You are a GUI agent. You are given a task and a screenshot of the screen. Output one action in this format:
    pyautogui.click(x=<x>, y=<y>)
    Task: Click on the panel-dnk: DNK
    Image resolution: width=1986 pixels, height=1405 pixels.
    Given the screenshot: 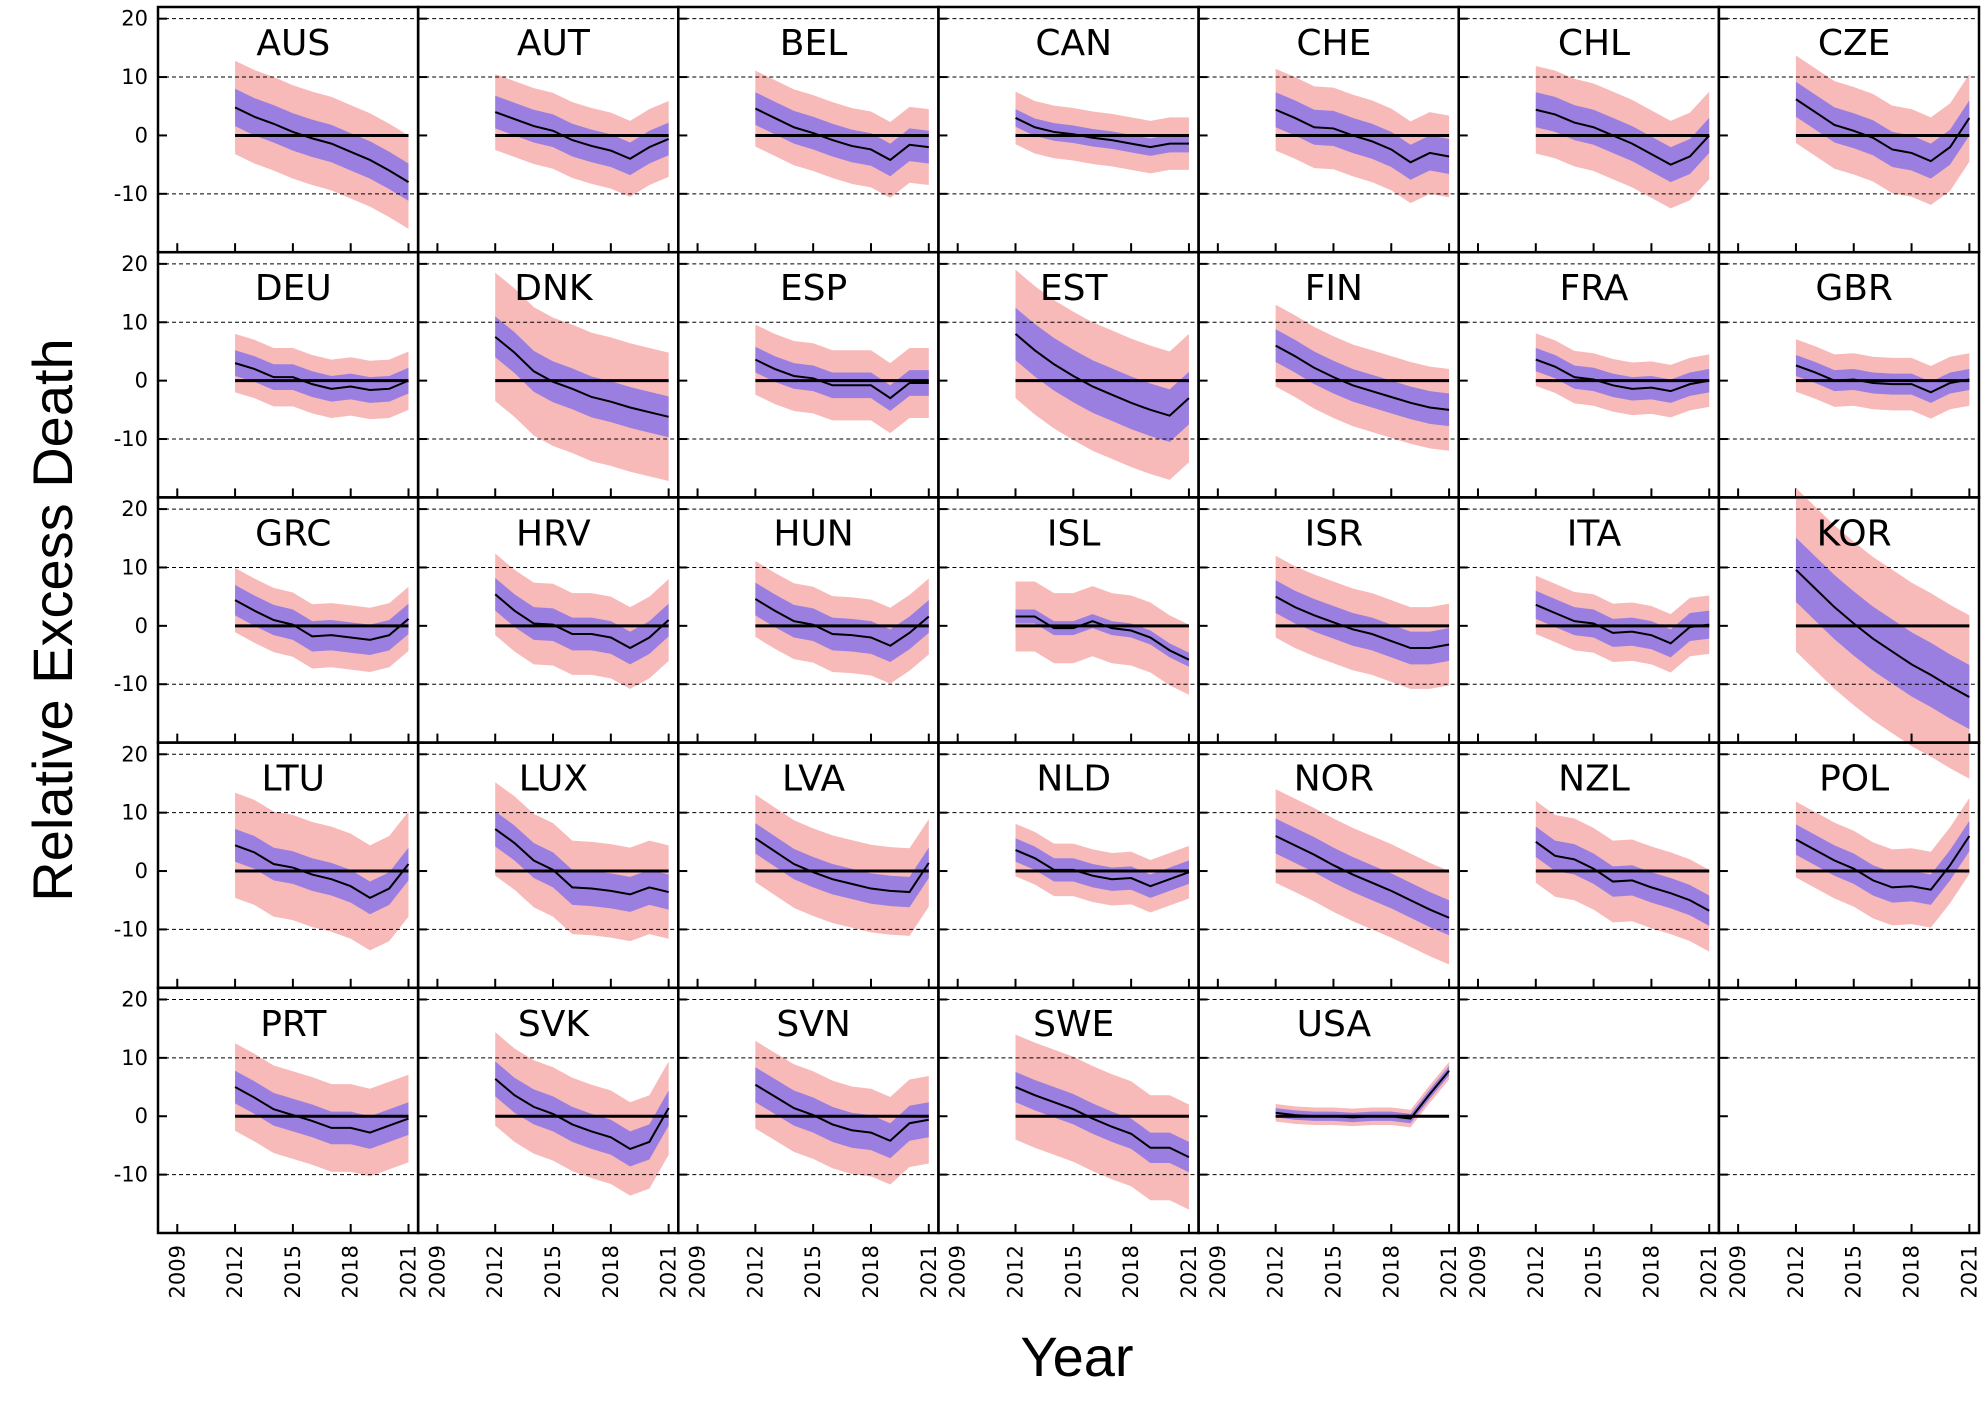 What is the action you would take?
    pyautogui.click(x=548, y=374)
    